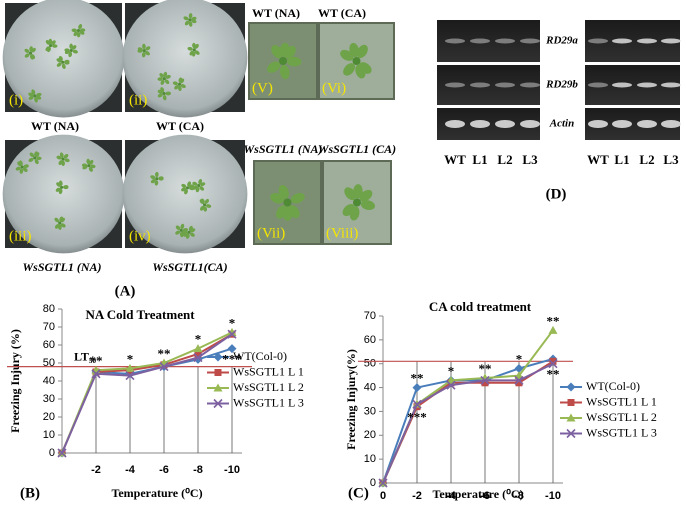 The height and width of the screenshot is (508, 686). What do you see at coordinates (96, 360) in the screenshot?
I see `annotation: **` at bounding box center [96, 360].